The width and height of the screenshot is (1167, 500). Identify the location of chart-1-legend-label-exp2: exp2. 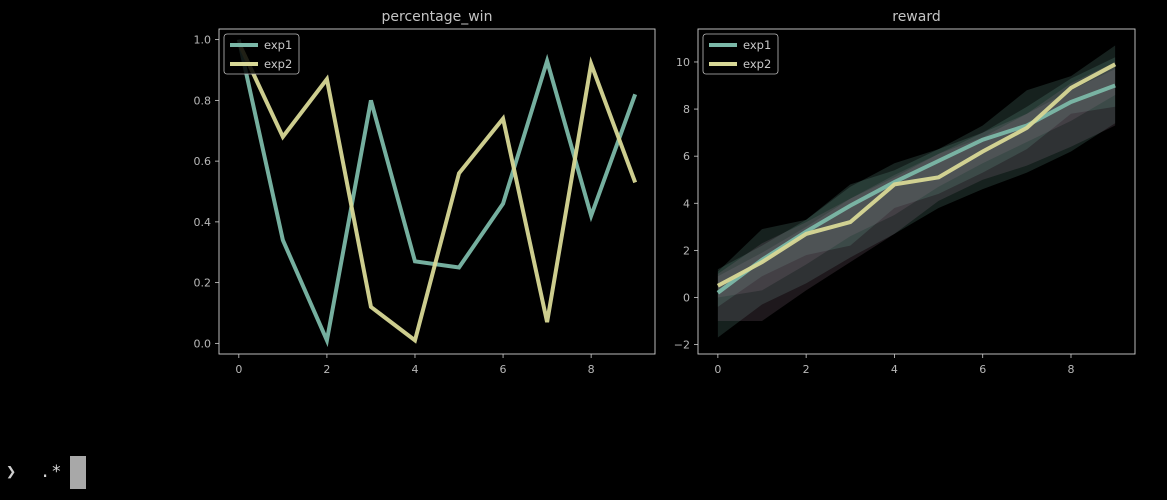
(278, 64).